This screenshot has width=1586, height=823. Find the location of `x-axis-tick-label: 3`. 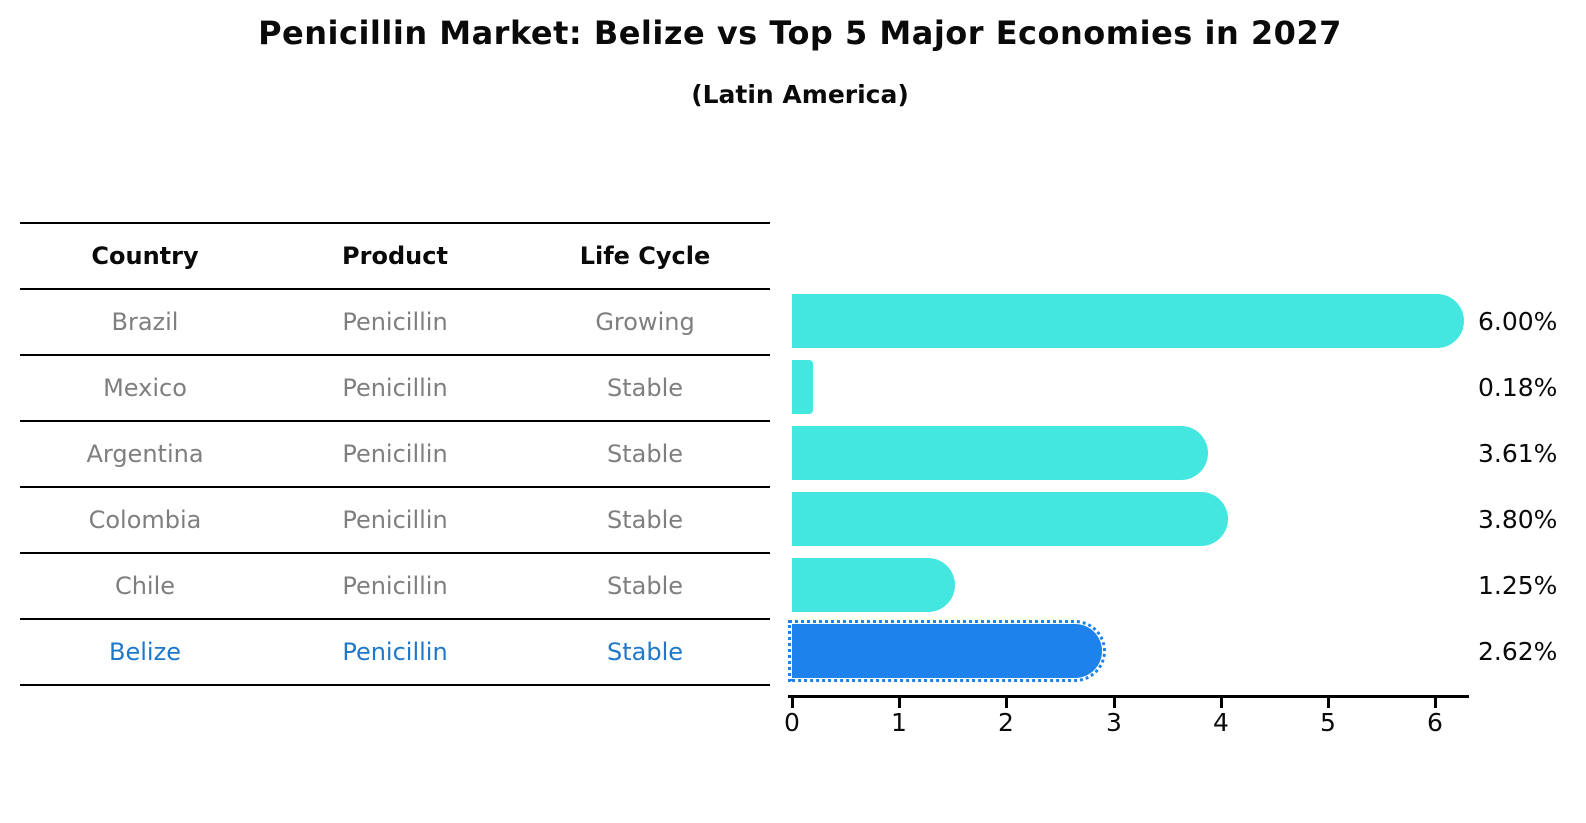

x-axis-tick-label: 3 is located at coordinates (1114, 722).